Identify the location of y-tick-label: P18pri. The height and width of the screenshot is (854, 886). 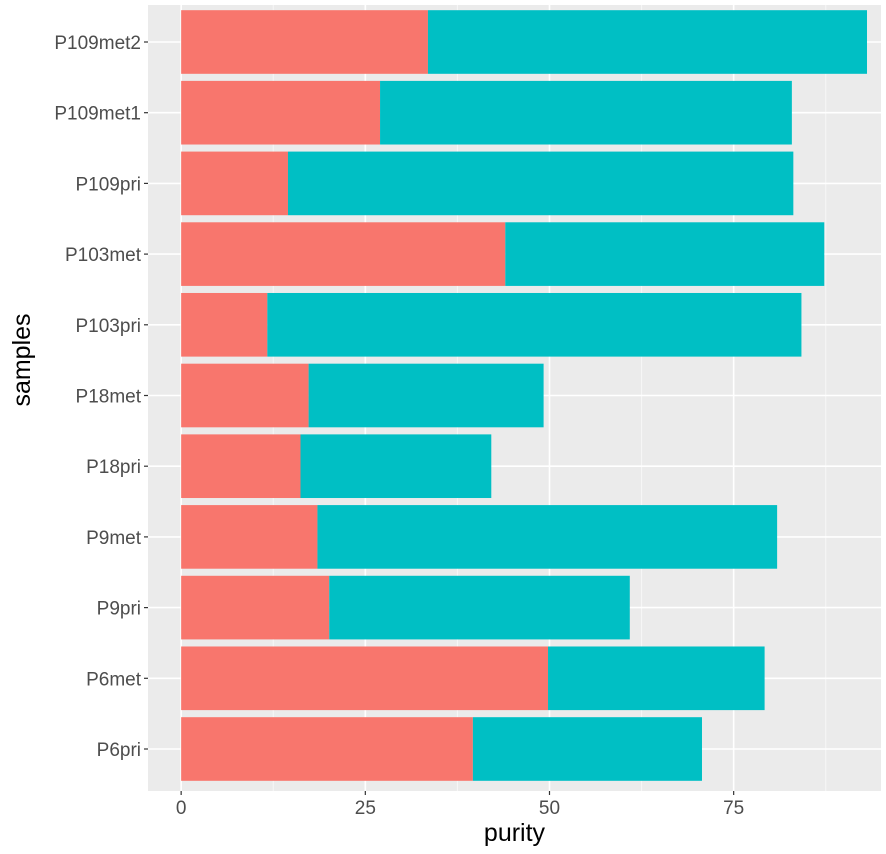
(113, 467).